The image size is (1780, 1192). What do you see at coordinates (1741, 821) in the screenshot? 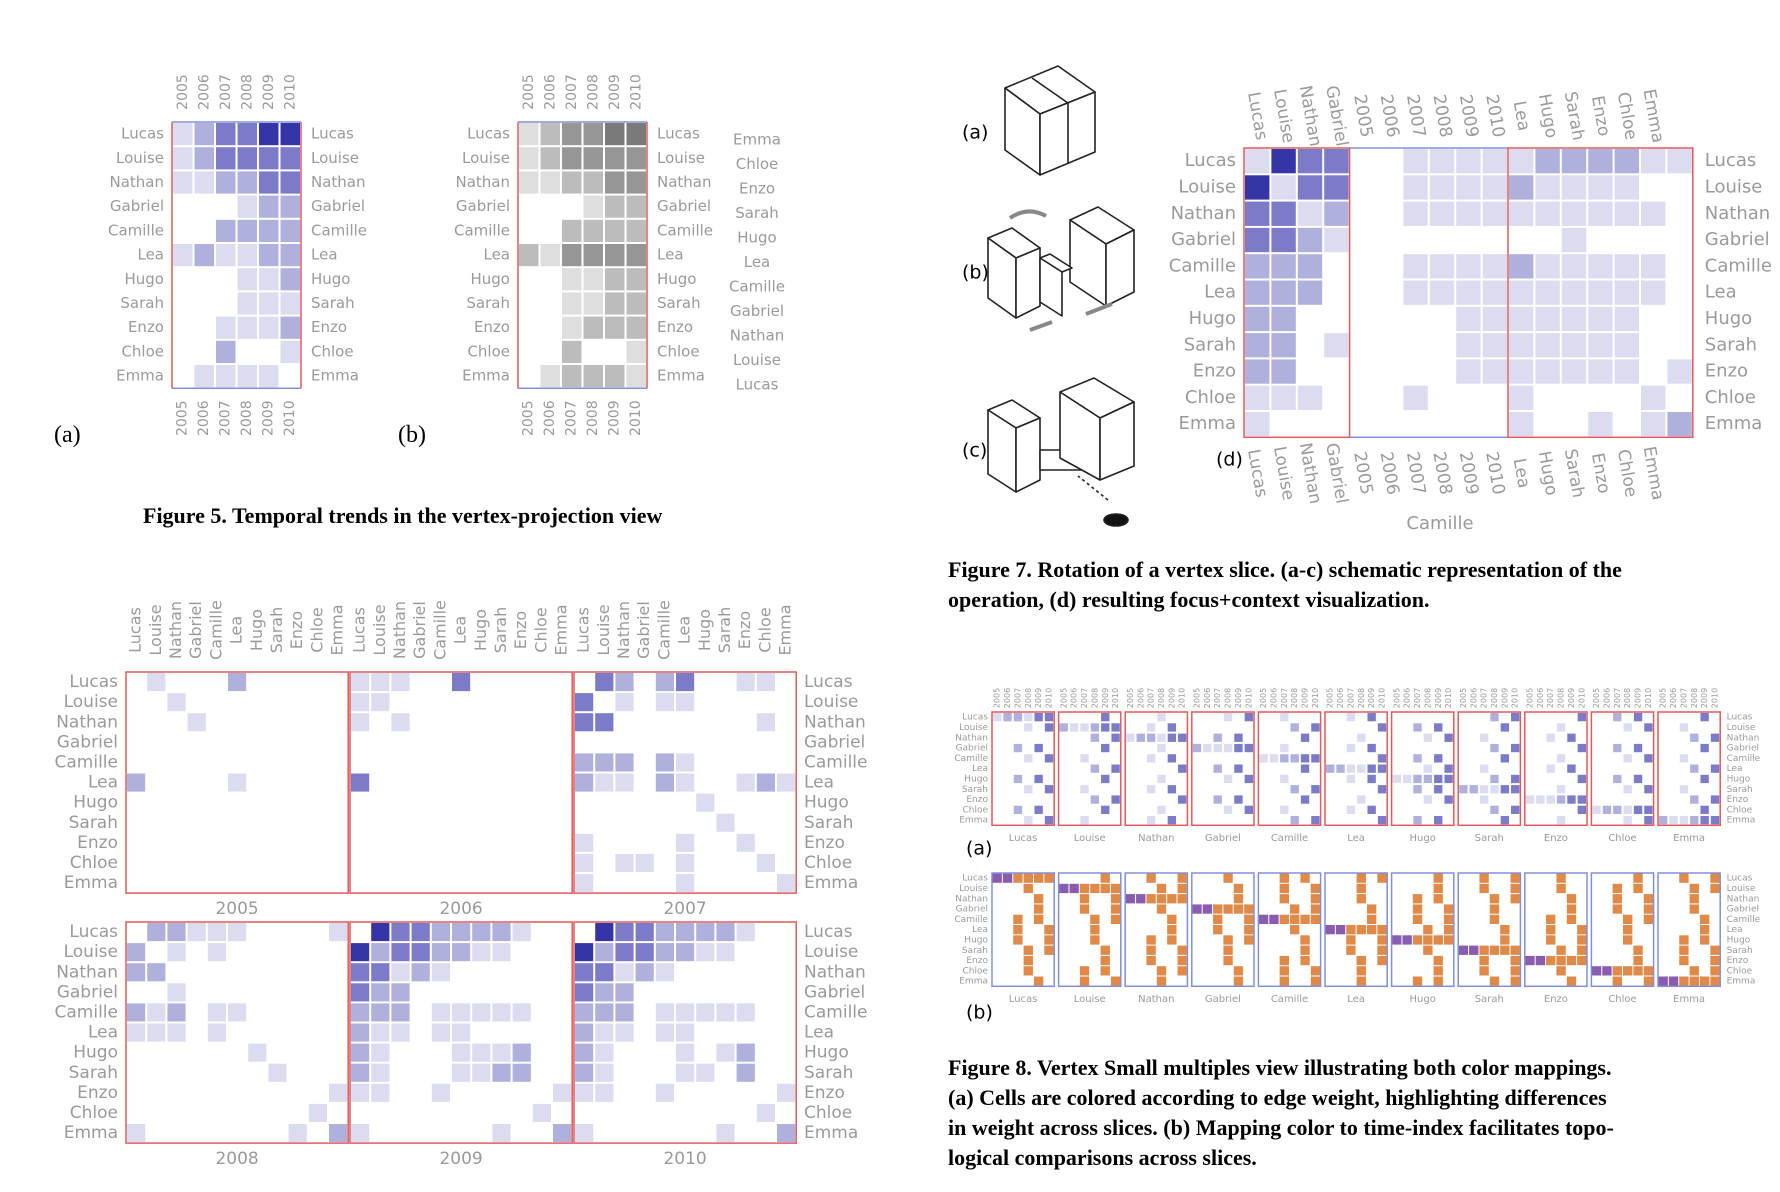
I see `fig8a-row-label-right: Emma` at bounding box center [1741, 821].